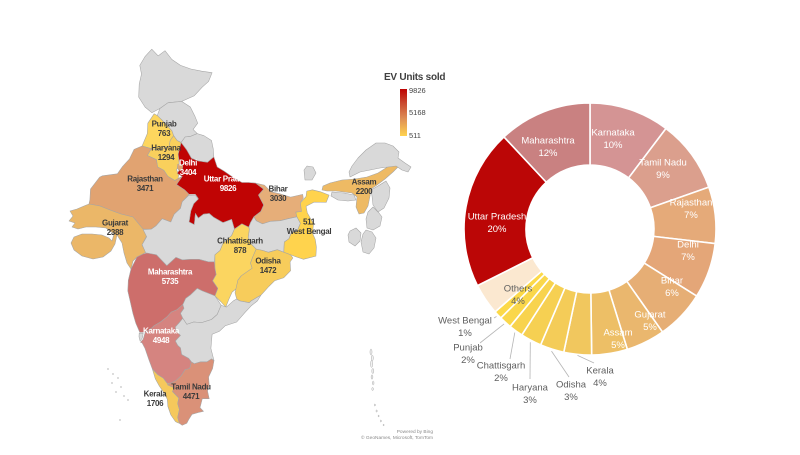 The image size is (800, 455). I want to click on svg-text: Chattisgarh, so click(501, 366).